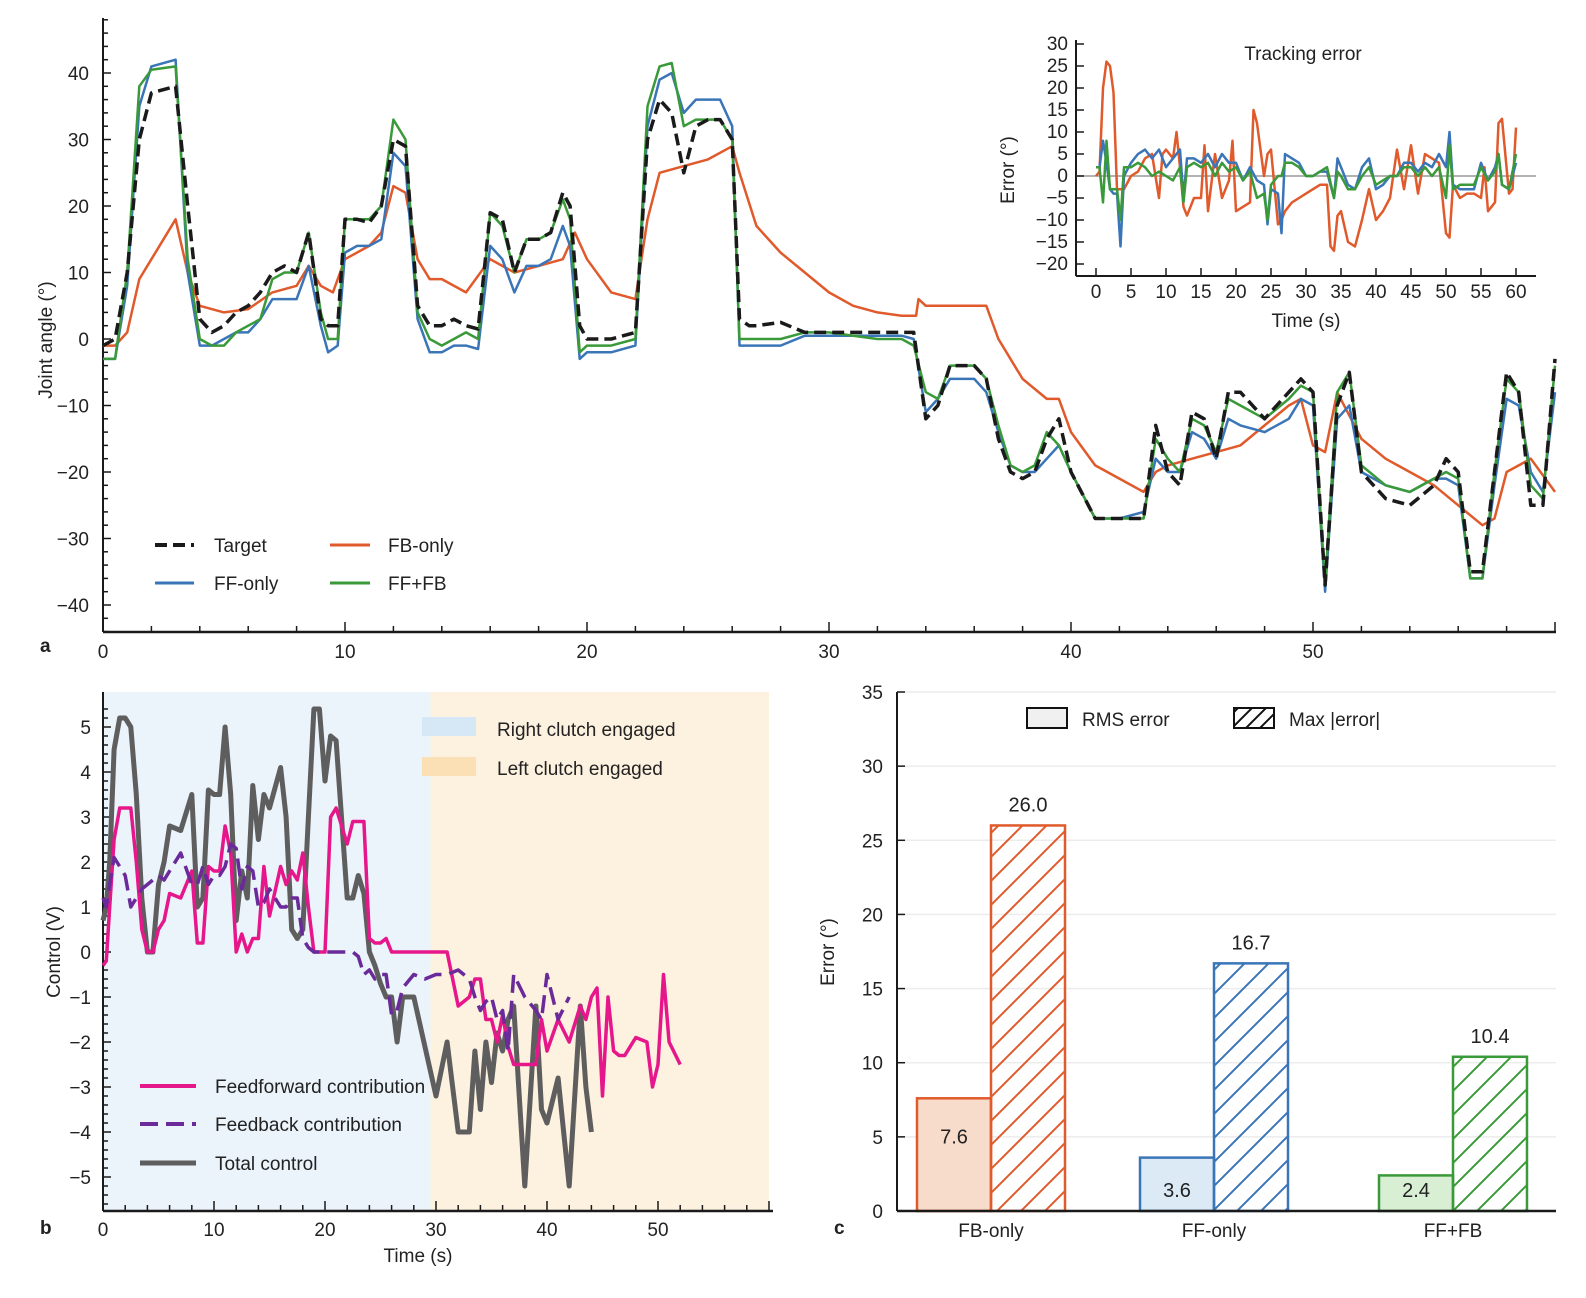  Describe the element at coordinates (73, 540) in the screenshot. I see `y-tick-label: −30` at that location.